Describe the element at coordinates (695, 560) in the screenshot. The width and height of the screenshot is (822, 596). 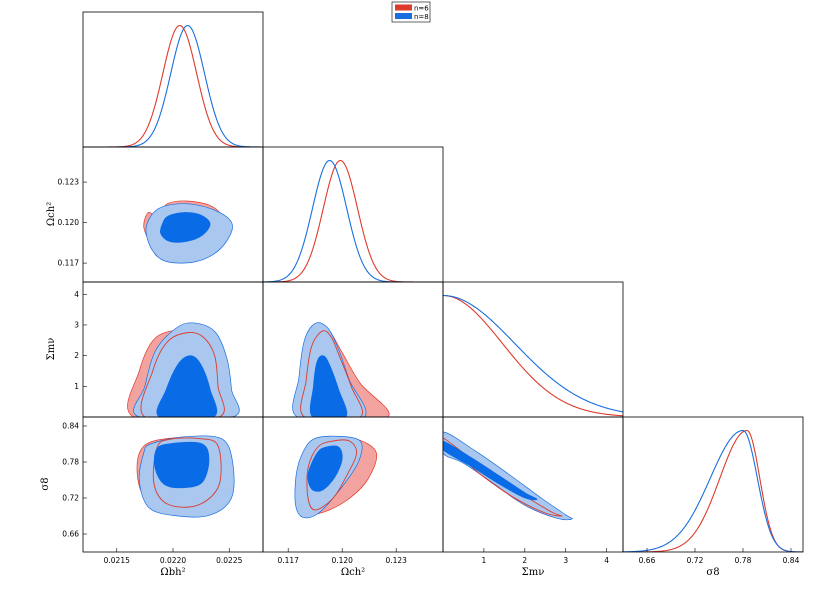
I see `x-tick-label-sigma8: 0.72` at that location.